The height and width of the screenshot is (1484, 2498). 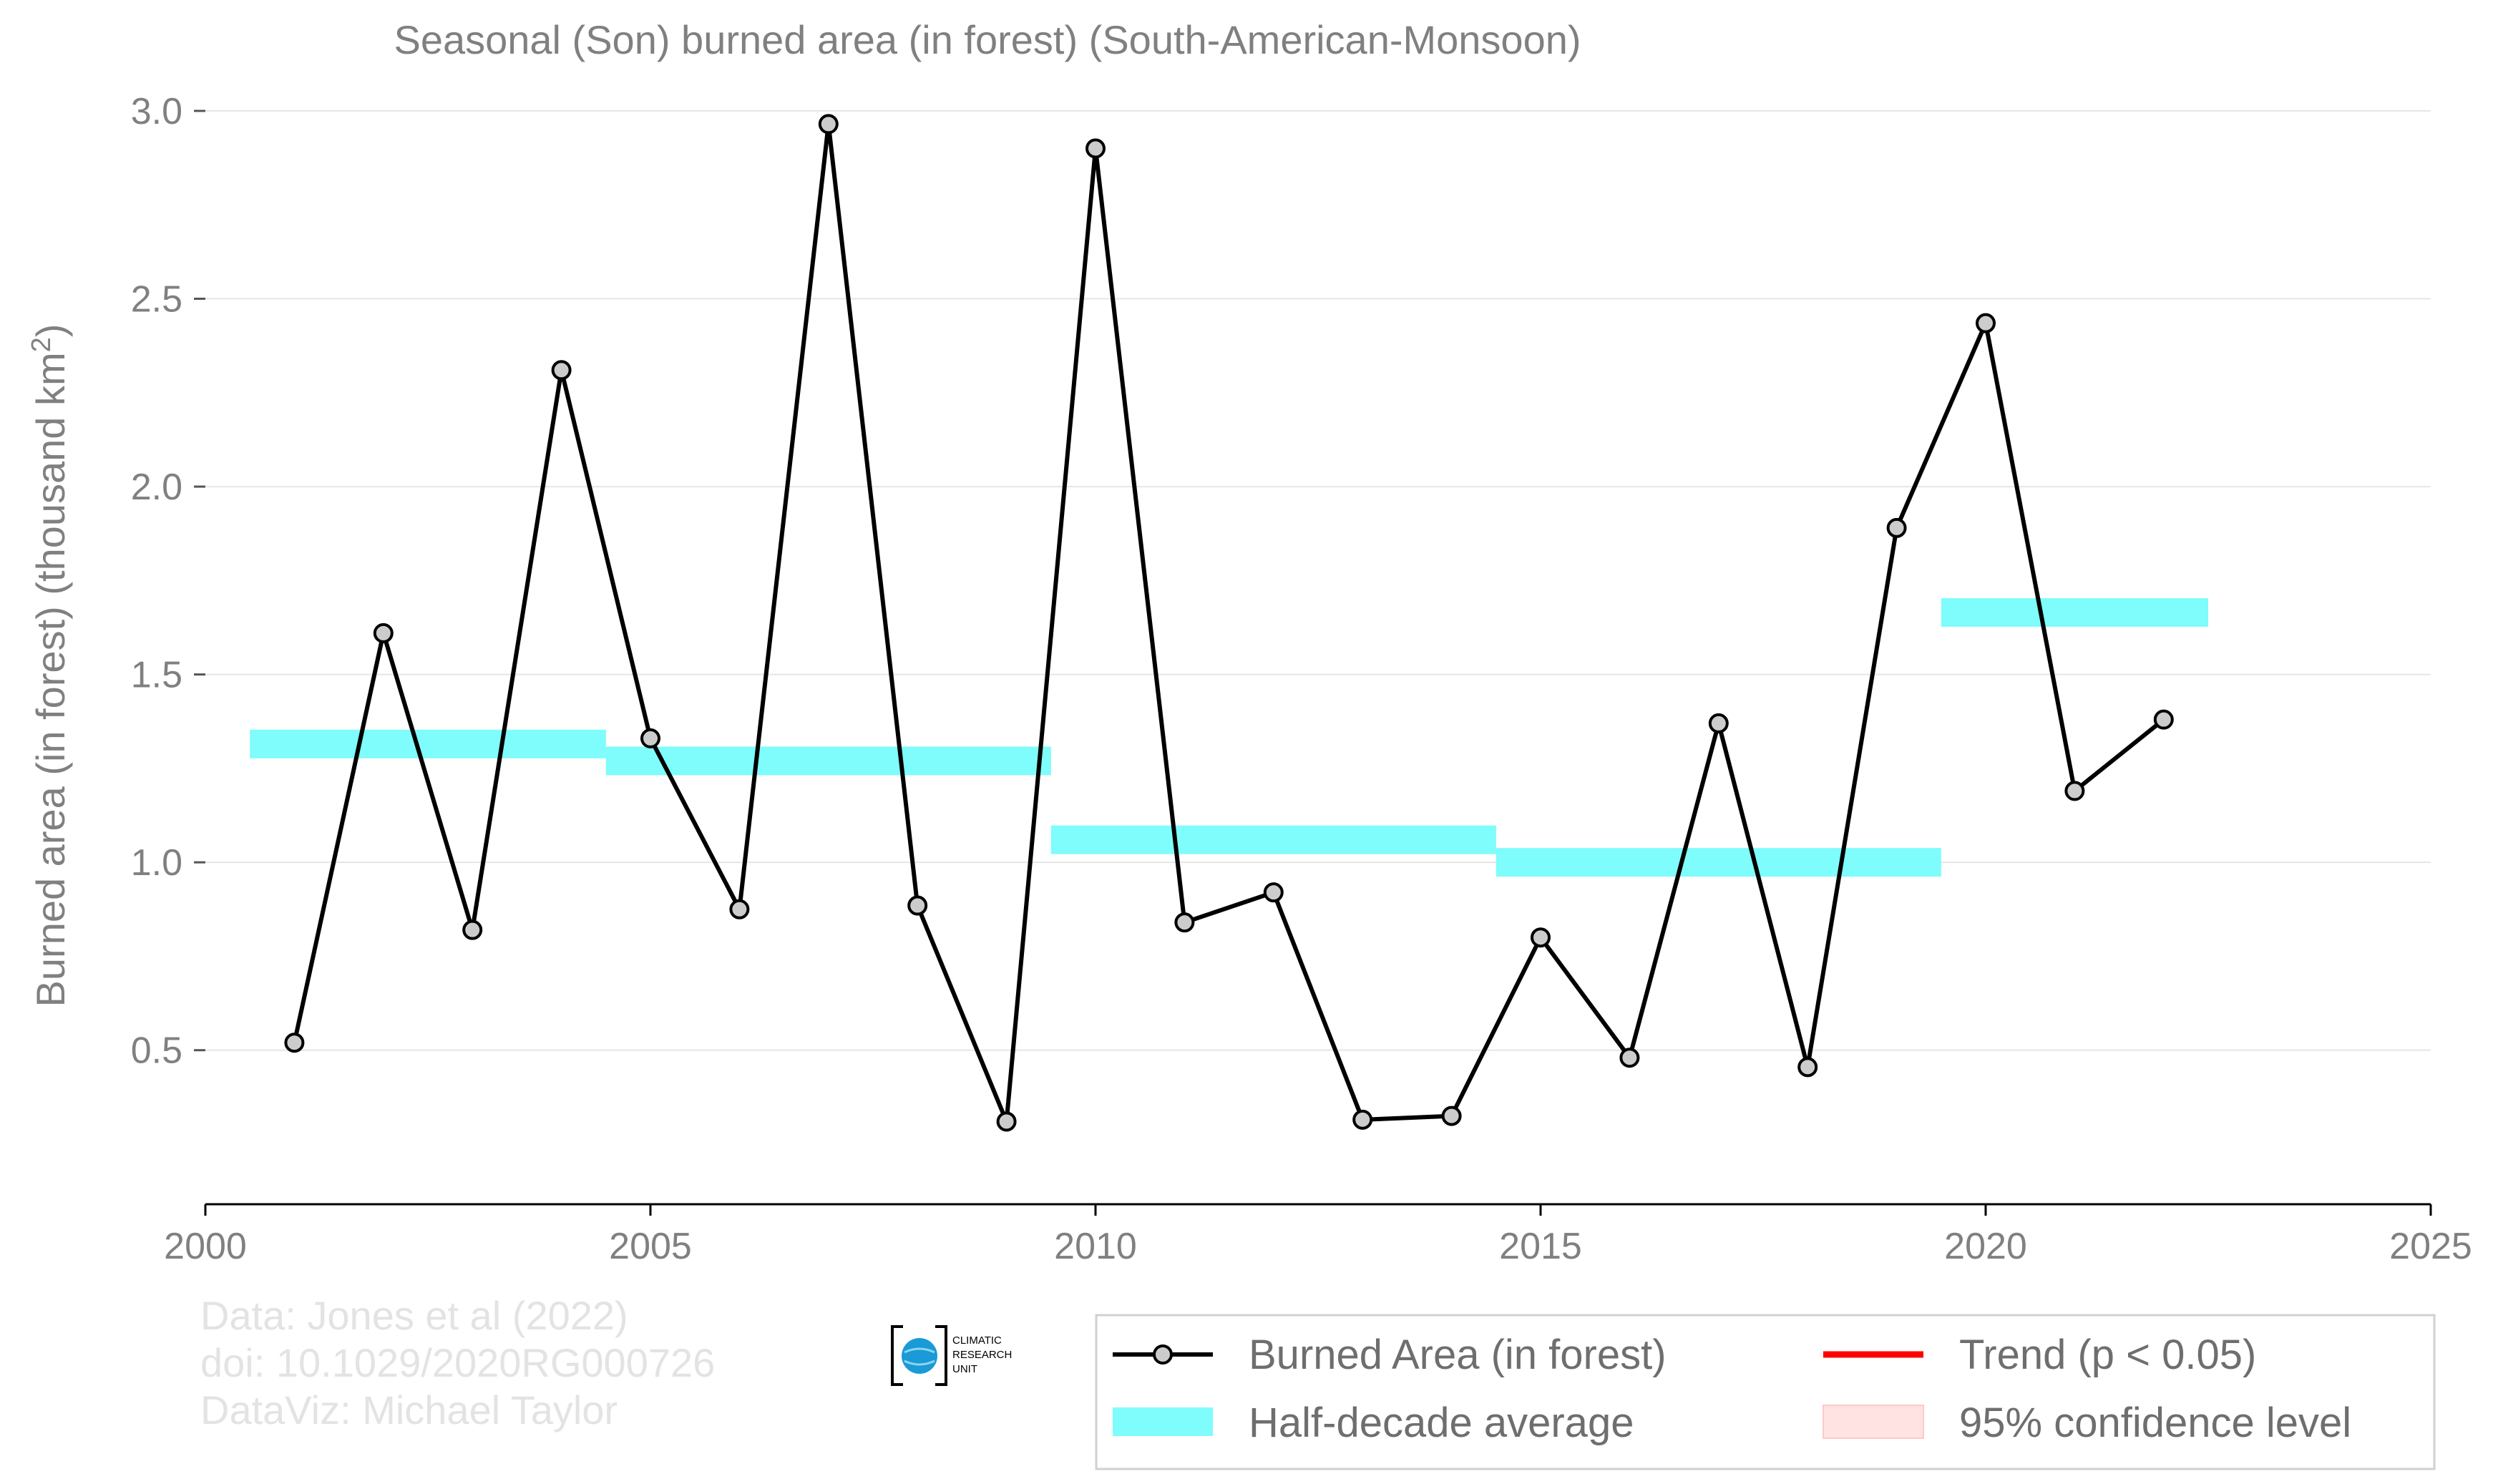 What do you see at coordinates (156, 300) in the screenshot?
I see `y-tick-label: 2.5` at bounding box center [156, 300].